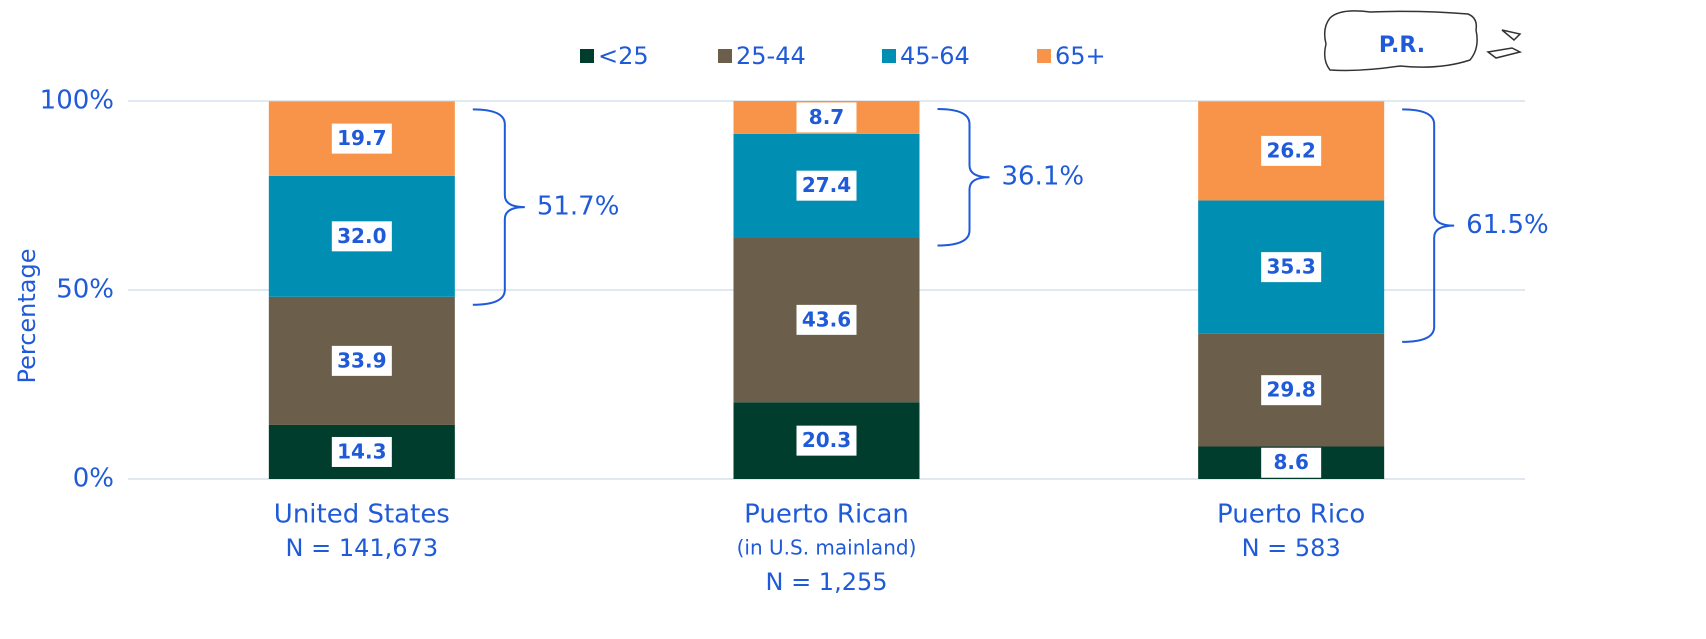 This screenshot has width=1706, height=639. Describe the element at coordinates (623, 56) in the screenshot. I see `legend-label: <25` at that location.